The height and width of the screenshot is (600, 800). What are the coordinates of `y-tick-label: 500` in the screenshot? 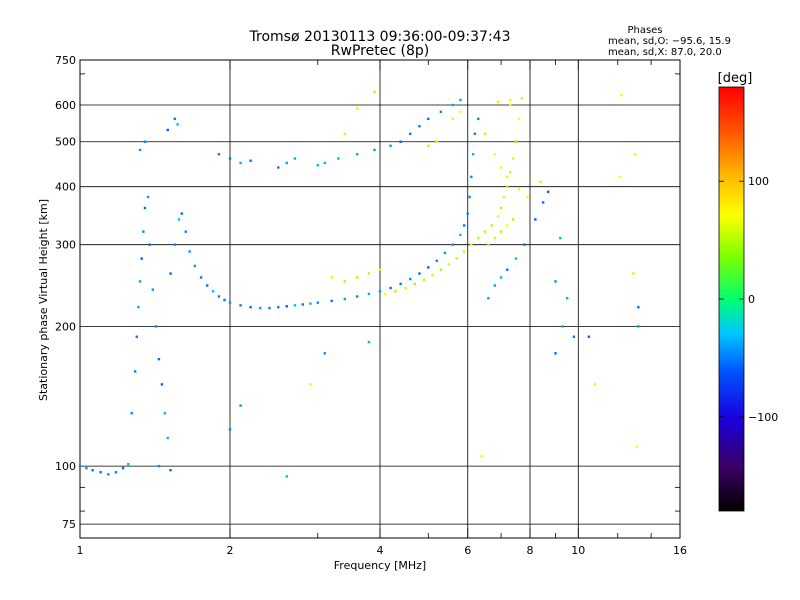 It's located at (65, 142).